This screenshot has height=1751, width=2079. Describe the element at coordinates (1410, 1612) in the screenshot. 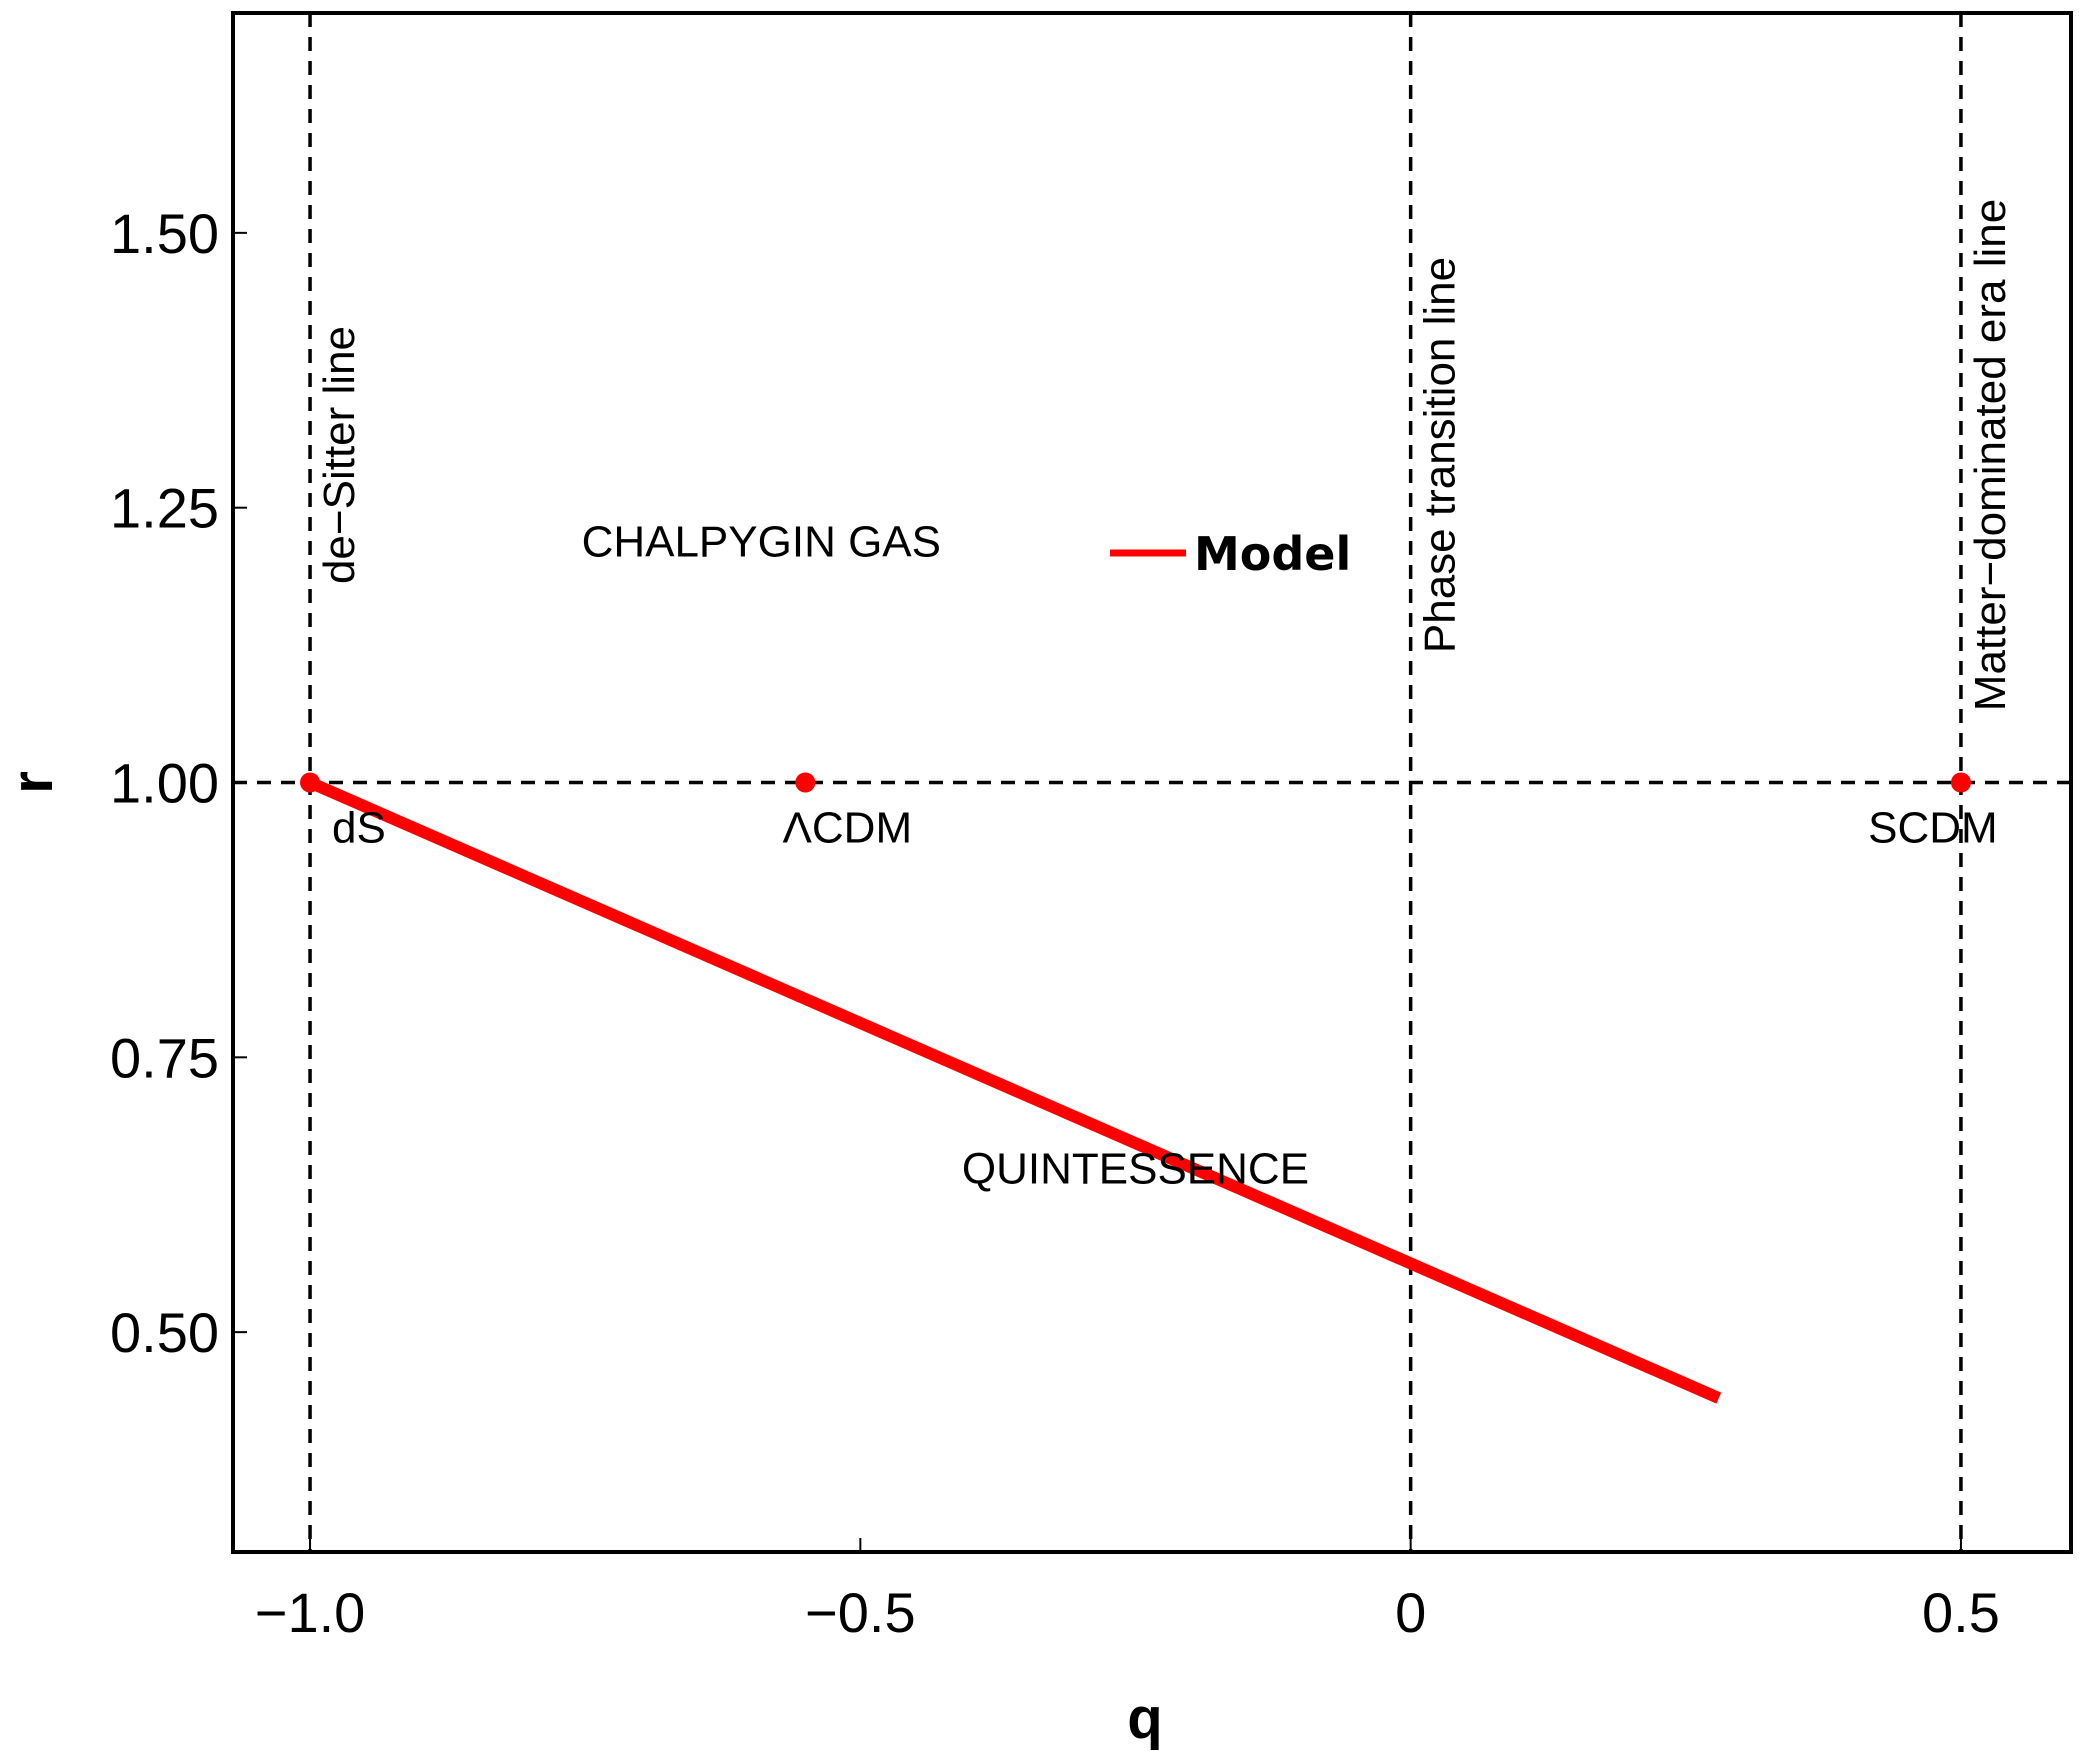

I see `x-tick-label: 0` at that location.